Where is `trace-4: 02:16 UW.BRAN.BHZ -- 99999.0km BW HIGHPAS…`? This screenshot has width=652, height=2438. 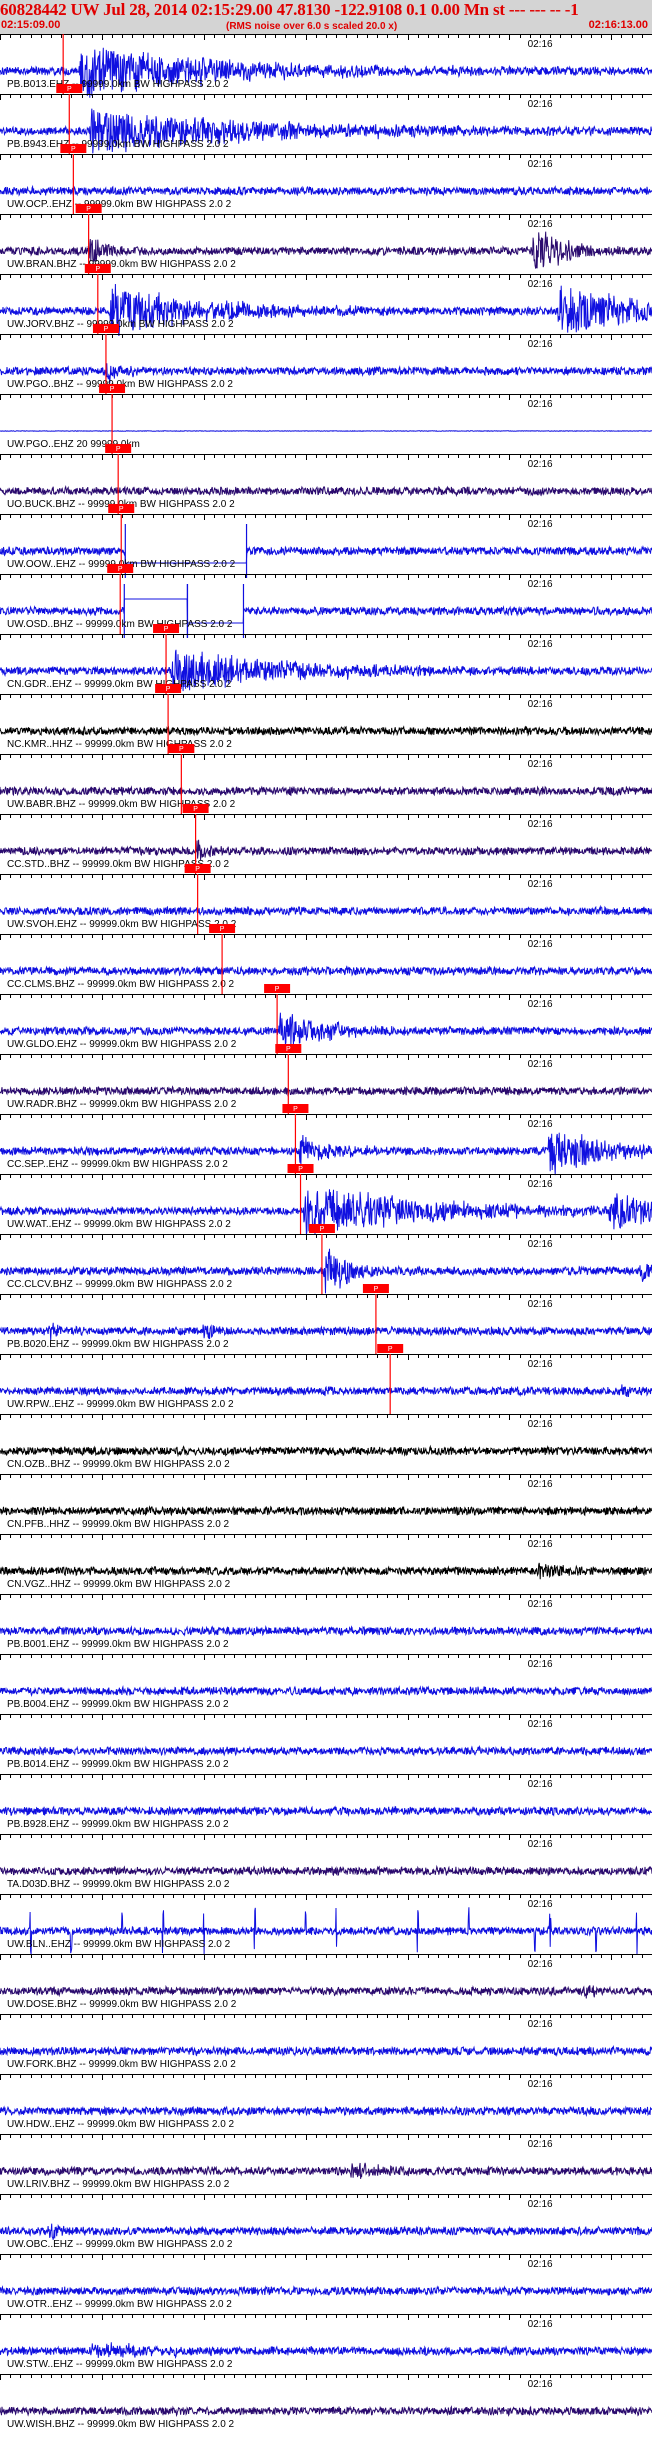 trace-4: 02:16 UW.BRAN.BHZ -- 99999.0km BW HIGHPAS… is located at coordinates (326, 239).